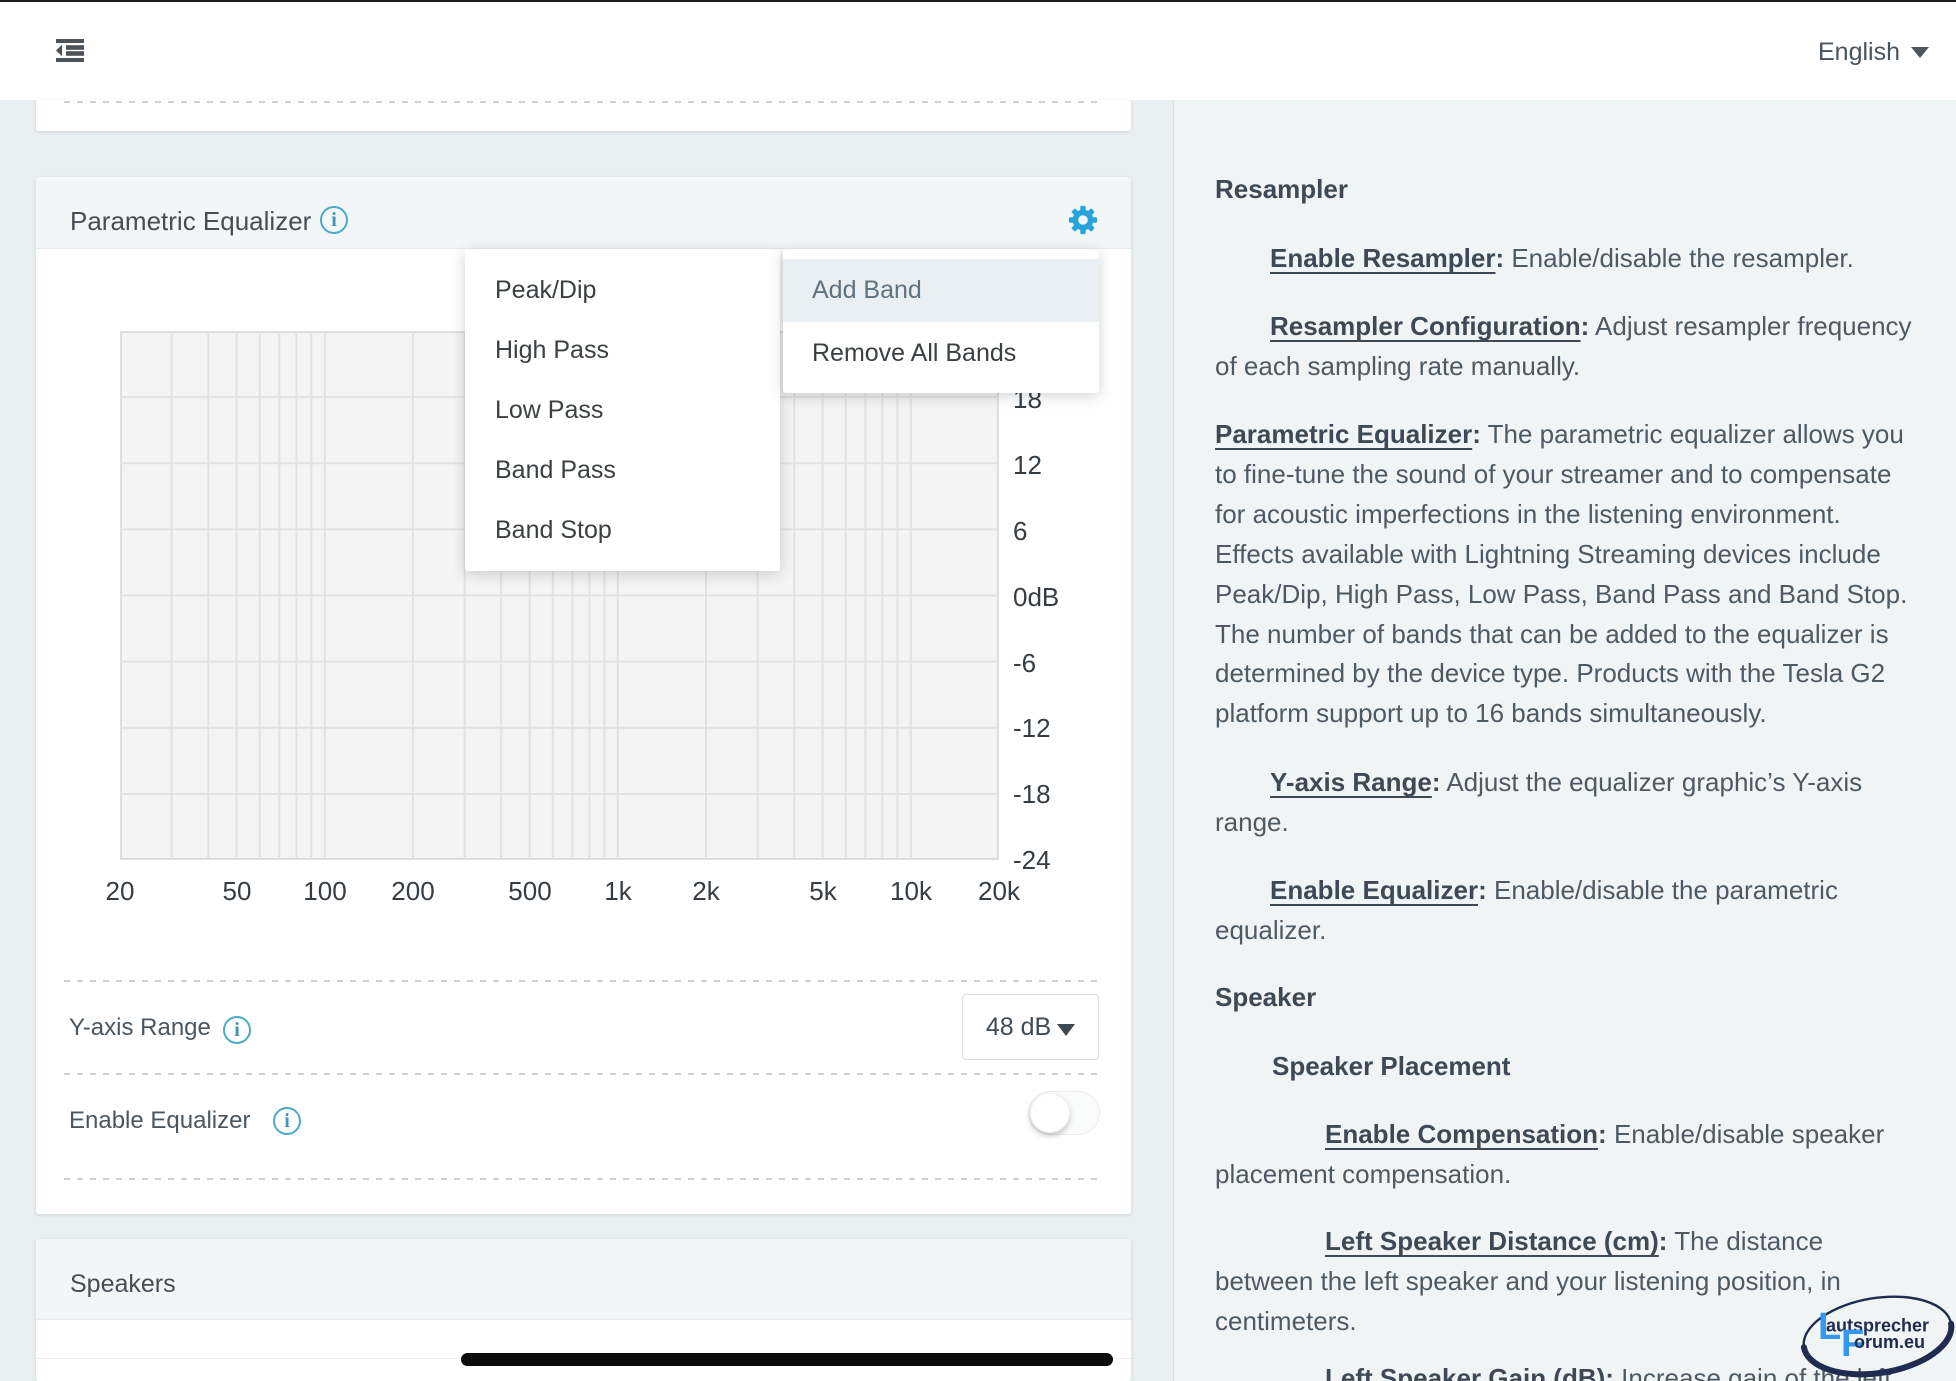 Image resolution: width=1956 pixels, height=1381 pixels. I want to click on svg-text: F, so click(1852, 1344).